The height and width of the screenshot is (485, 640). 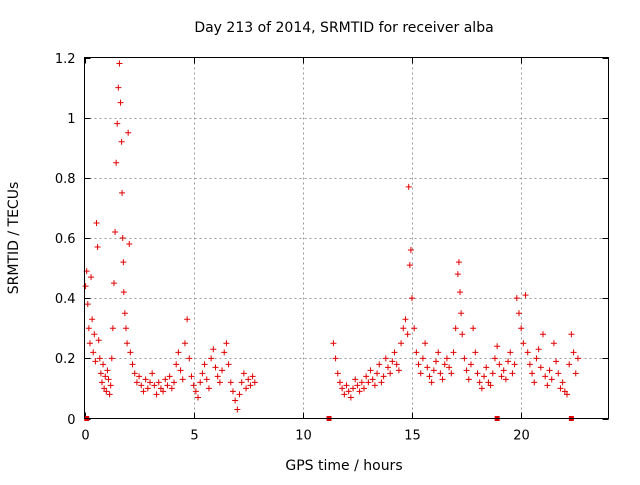 What do you see at coordinates (521, 436) in the screenshot?
I see `x-tick-label: 20` at bounding box center [521, 436].